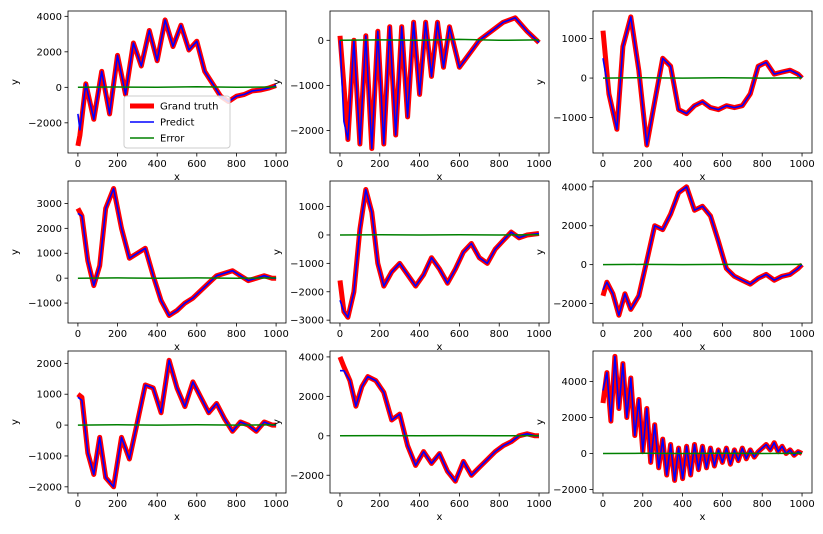 The height and width of the screenshot is (534, 823). What do you see at coordinates (177, 87) in the screenshot?
I see `series-line-error` at bounding box center [177, 87].